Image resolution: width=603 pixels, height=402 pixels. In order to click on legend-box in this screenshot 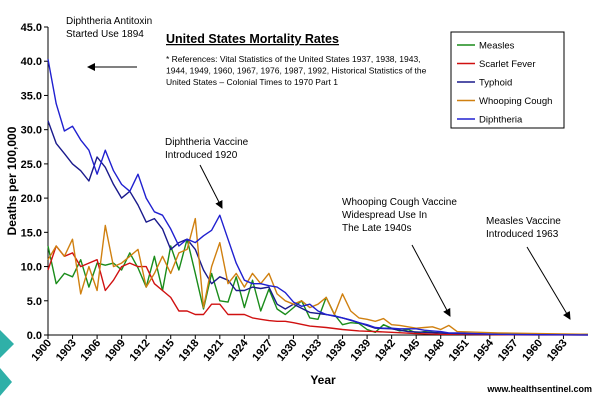, I will do `click(507, 80)`.